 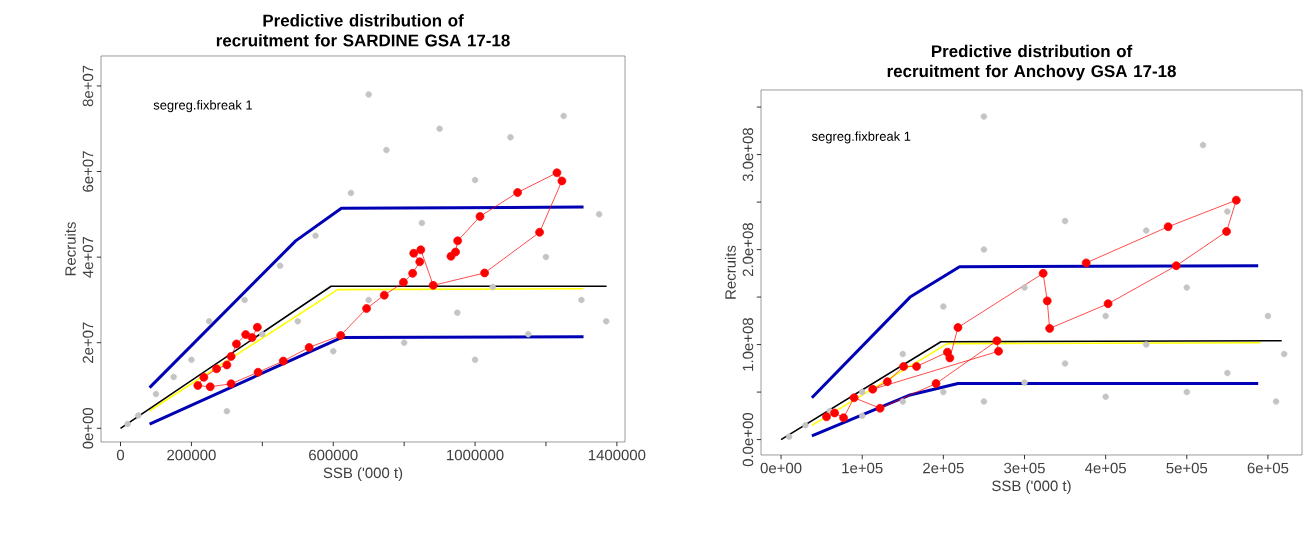 I want to click on x-tick-label: 3e+05, so click(x=1024, y=468).